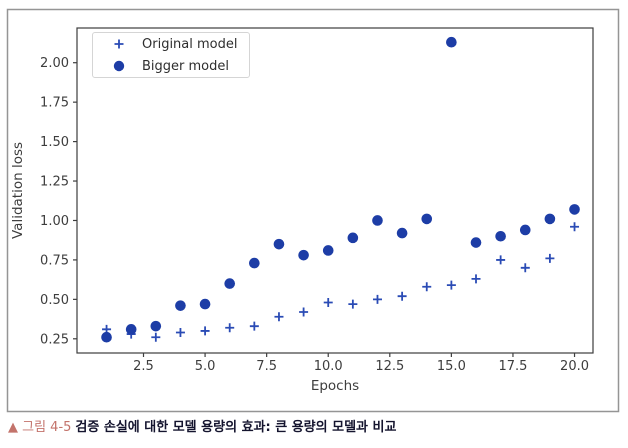 The image size is (628, 448). What do you see at coordinates (236, 427) in the screenshot?
I see `caption-text: 검증 손실에 대한 모델 용량의 효과: 큰 용량의 모델과 비교` at bounding box center [236, 427].